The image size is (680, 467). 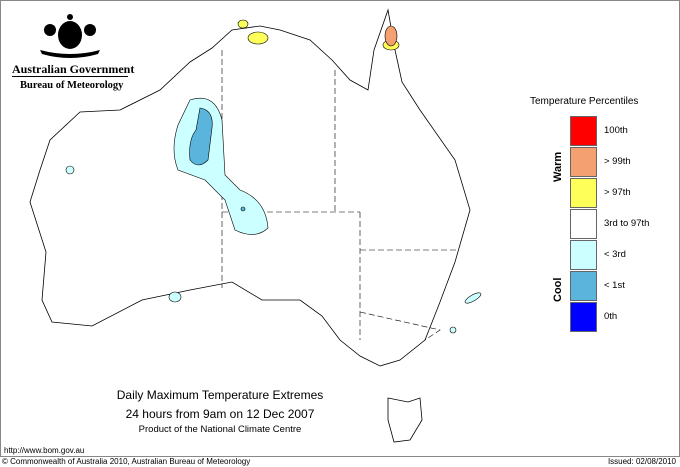 What do you see at coordinates (611, 316) in the screenshot?
I see `legend-label: 0th` at bounding box center [611, 316].